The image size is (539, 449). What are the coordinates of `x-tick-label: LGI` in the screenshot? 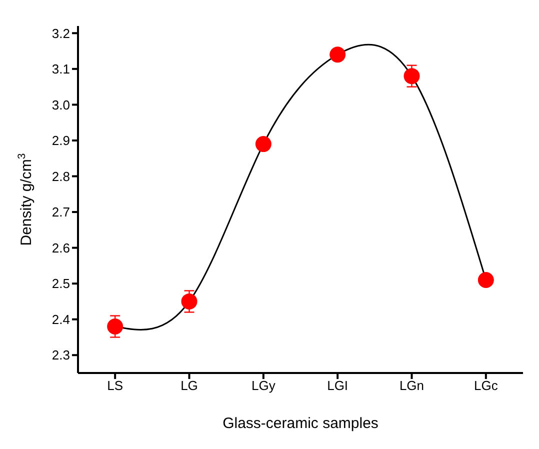 It's located at (337, 386).